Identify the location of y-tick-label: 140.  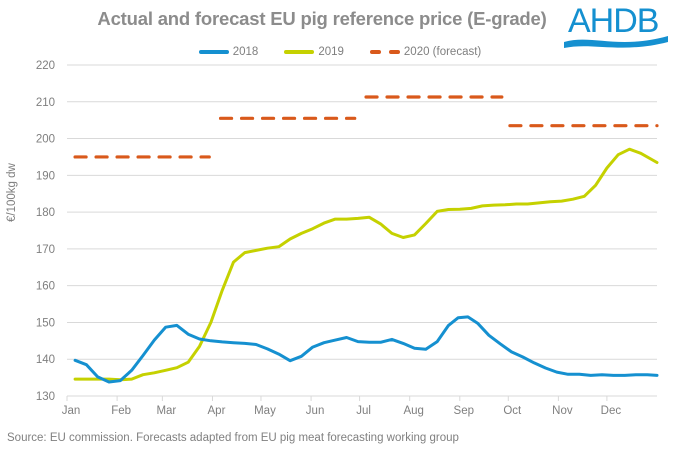
(45, 360).